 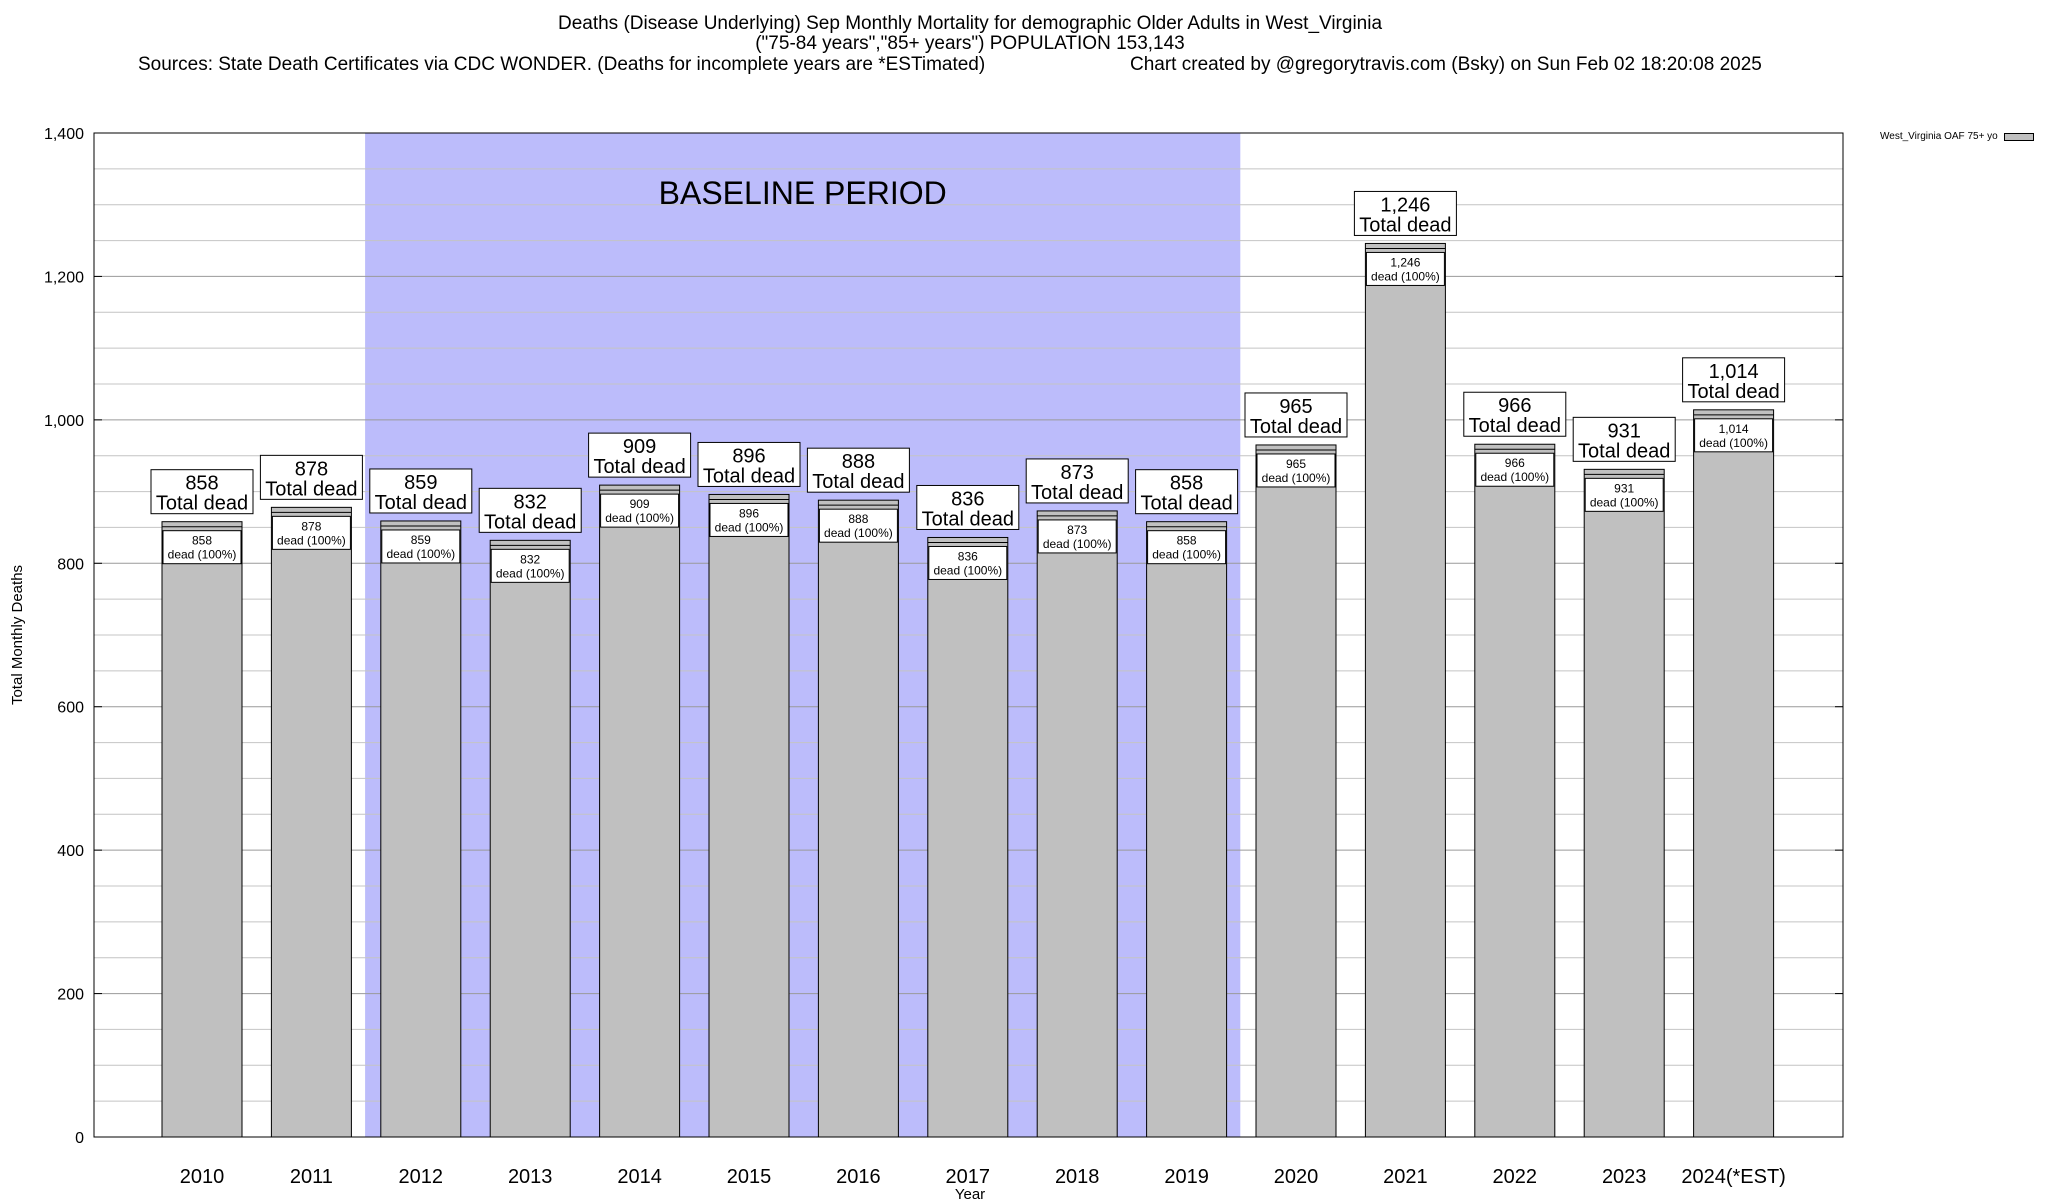 What do you see at coordinates (311, 1177) in the screenshot?
I see `x-tick-label: 2011` at bounding box center [311, 1177].